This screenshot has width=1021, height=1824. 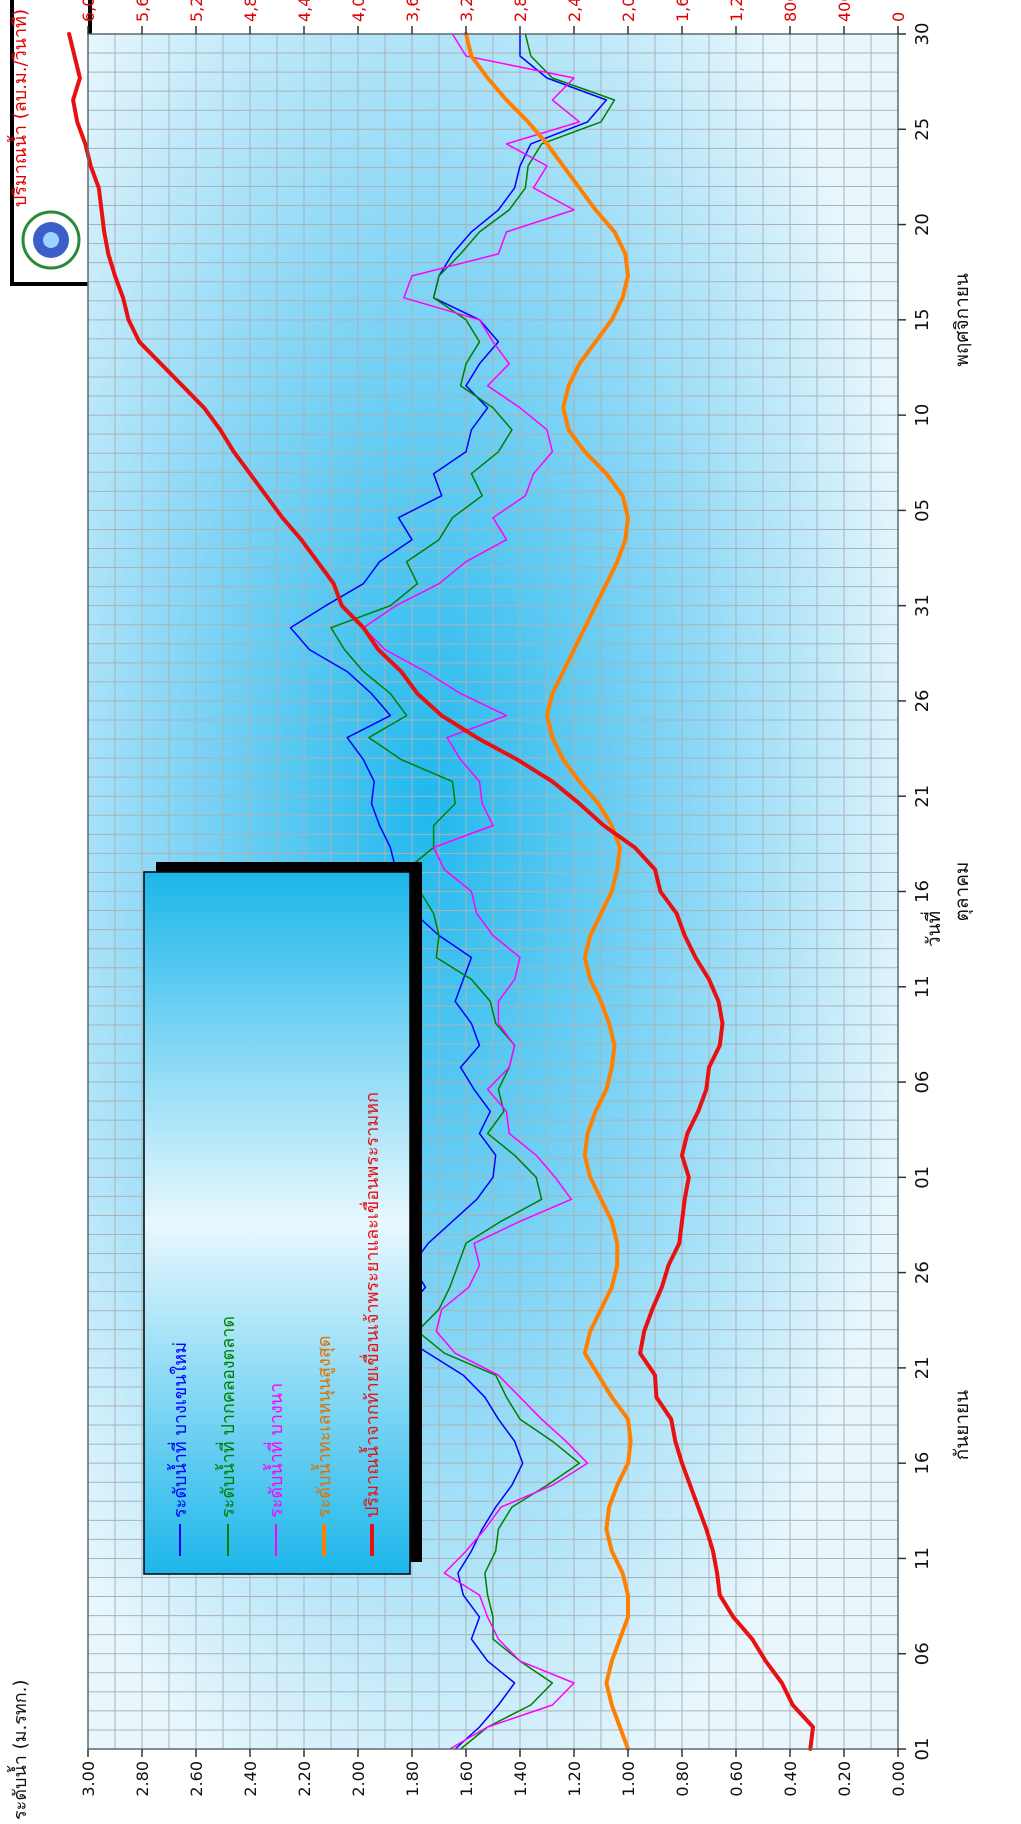 What do you see at coordinates (466, 11) in the screenshot?
I see `right-tick-label: 3,200` at bounding box center [466, 11].